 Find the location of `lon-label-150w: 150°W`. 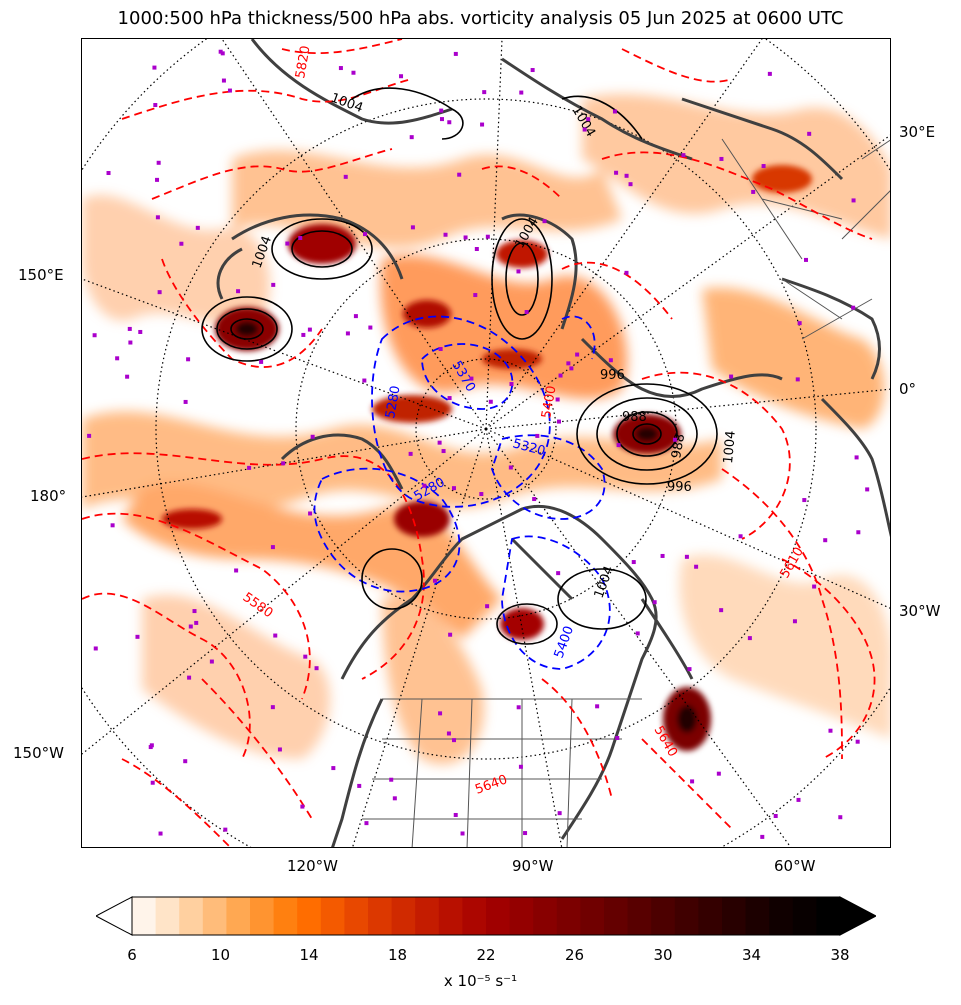

lon-label-150w: 150°W is located at coordinates (38, 753).